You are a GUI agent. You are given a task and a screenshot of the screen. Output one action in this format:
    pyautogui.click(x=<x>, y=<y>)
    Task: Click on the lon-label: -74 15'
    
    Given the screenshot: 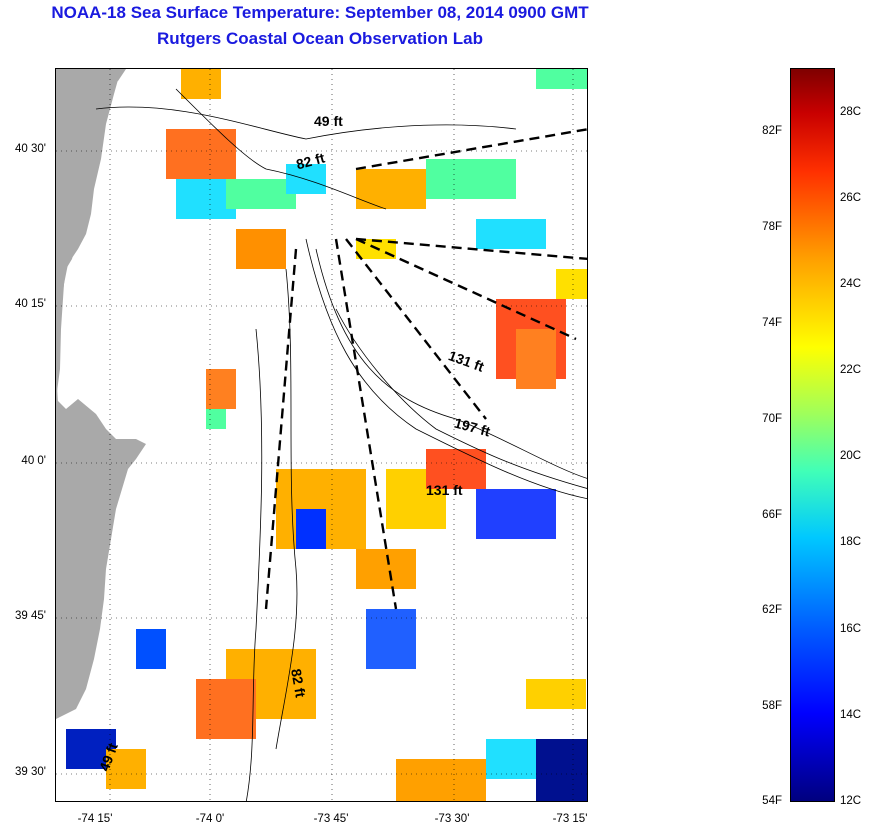 What is the action you would take?
    pyautogui.click(x=95, y=819)
    